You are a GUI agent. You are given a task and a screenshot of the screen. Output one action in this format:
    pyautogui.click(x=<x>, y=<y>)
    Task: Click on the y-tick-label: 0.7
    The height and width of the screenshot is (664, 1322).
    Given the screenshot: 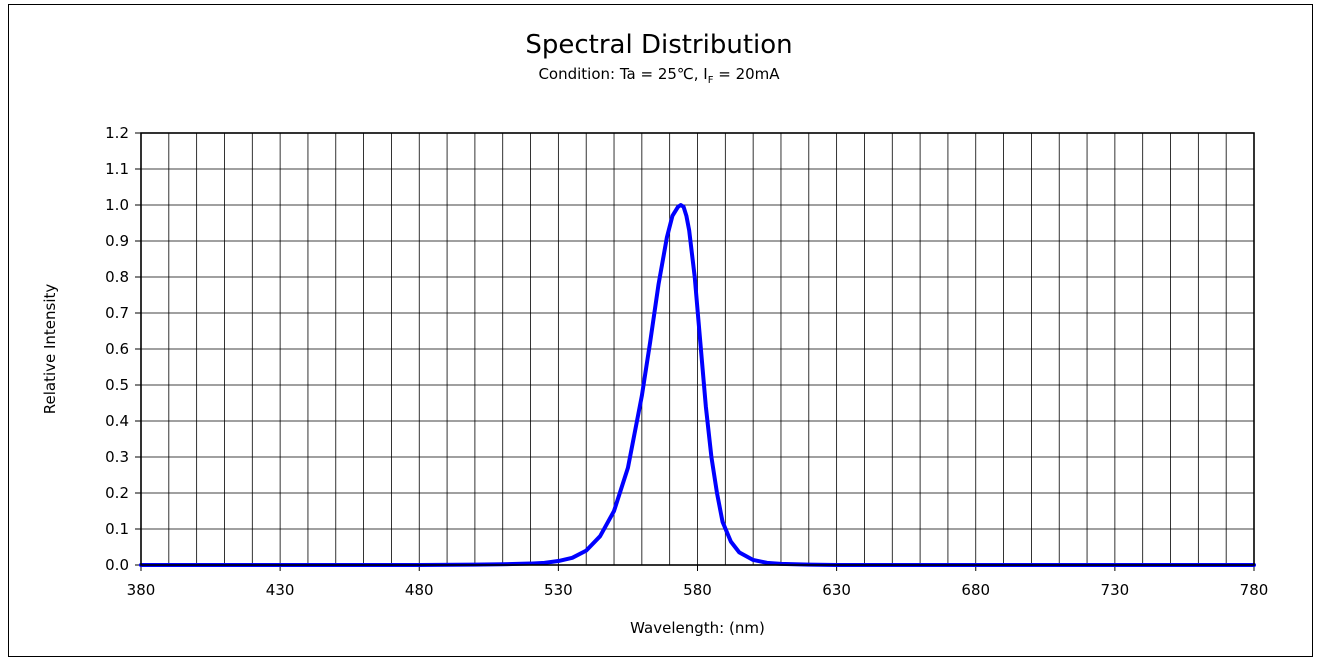 What is the action you would take?
    pyautogui.click(x=117, y=313)
    